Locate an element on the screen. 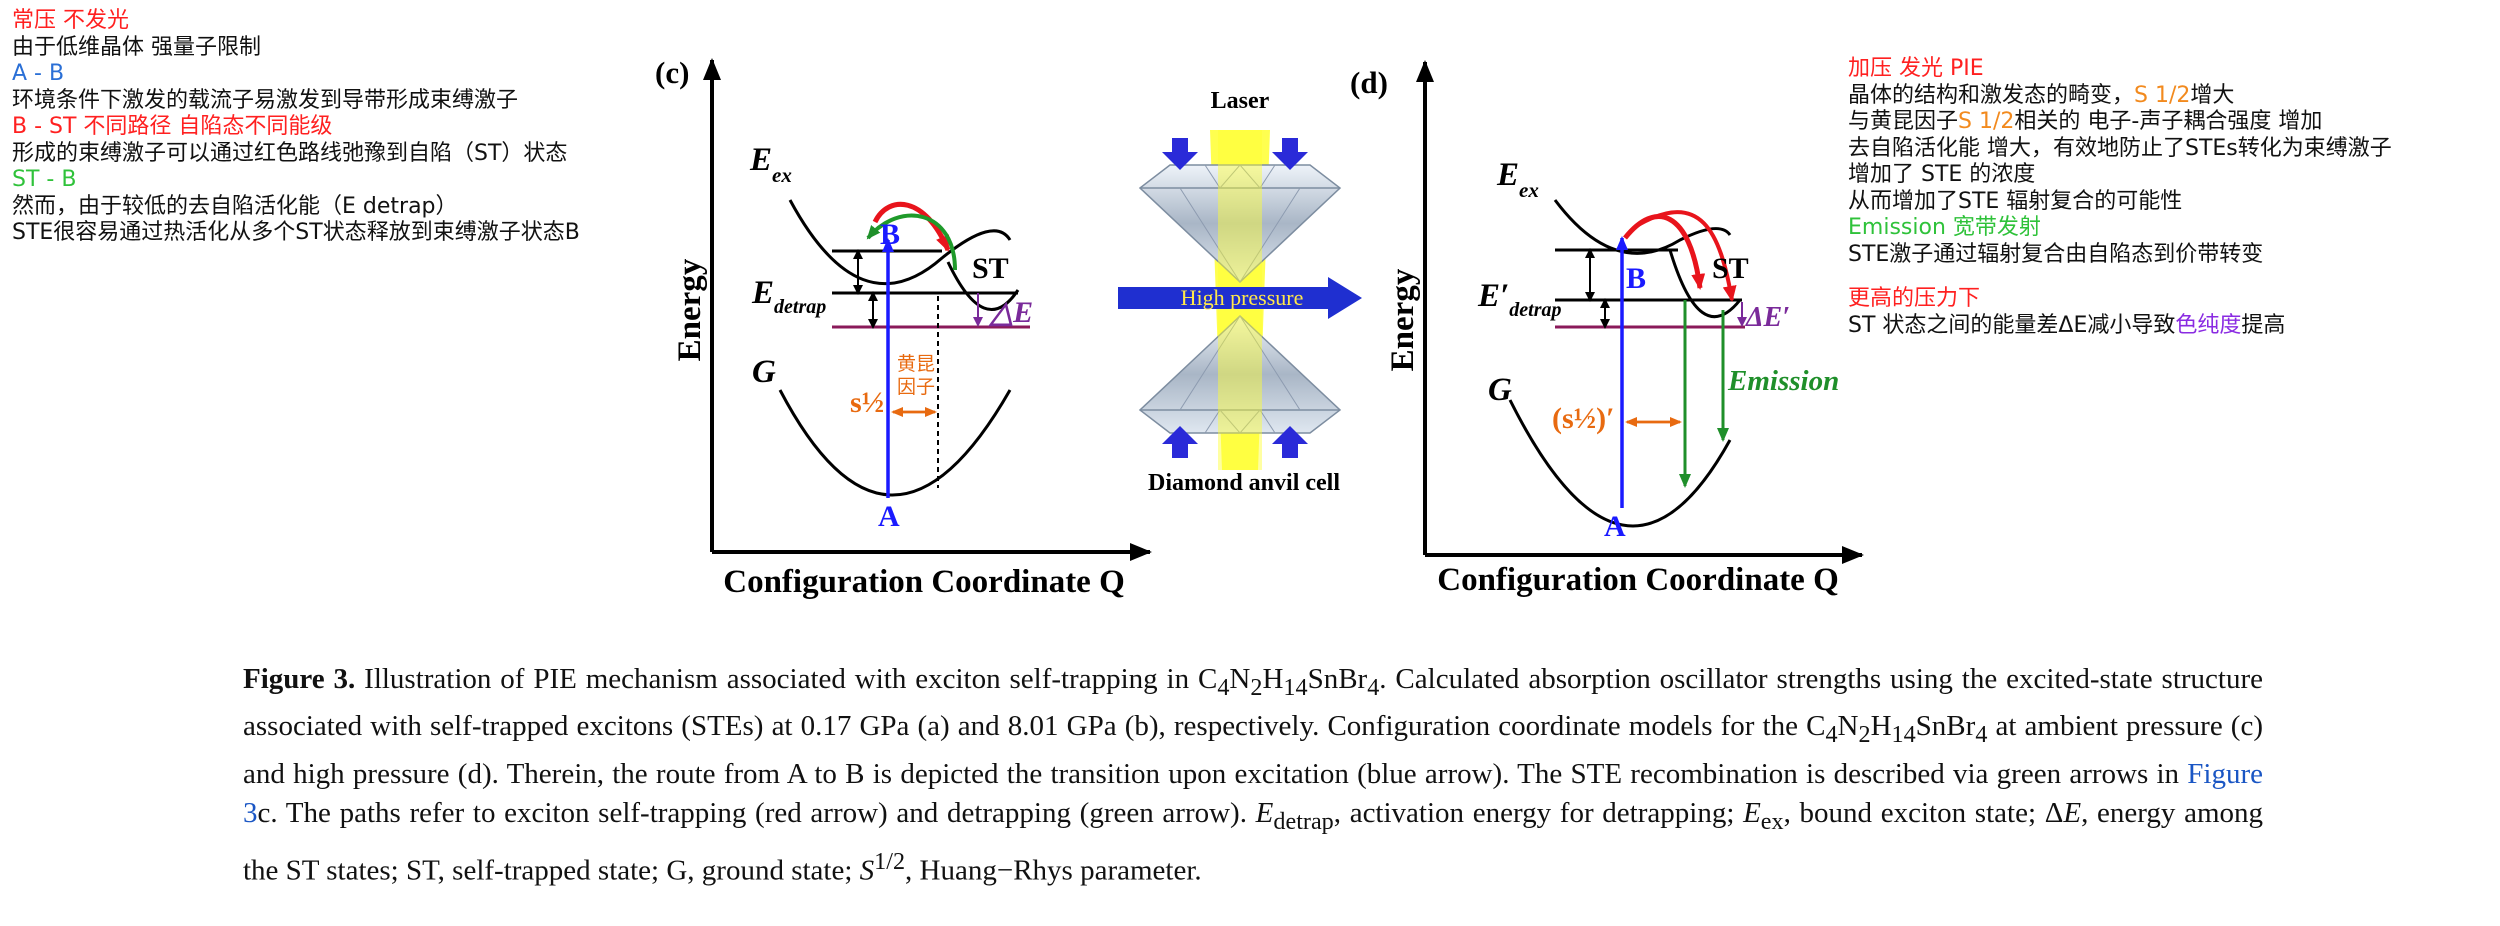 Image resolution: width=2500 pixels, height=926 pixels. panel-d-eex-curve is located at coordinates (1642, 227).